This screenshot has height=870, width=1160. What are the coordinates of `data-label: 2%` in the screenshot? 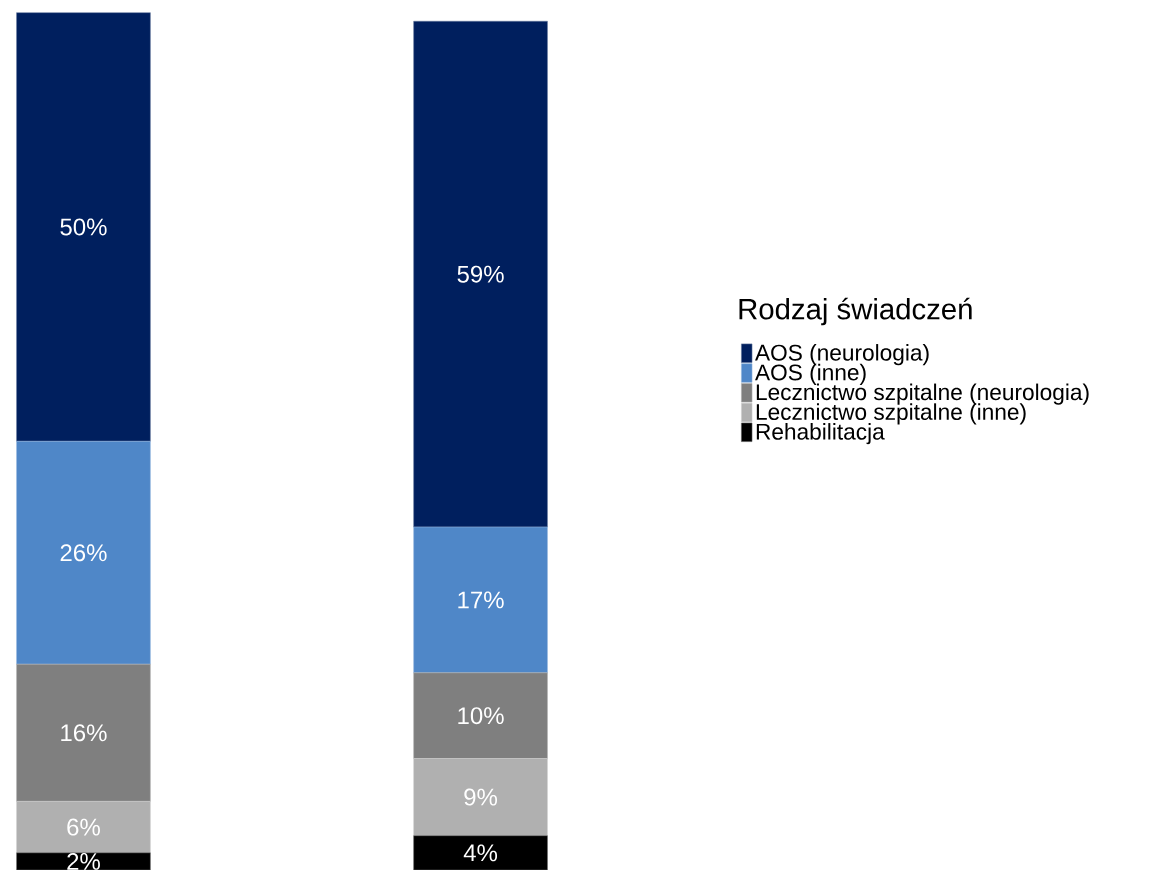 It's located at (83, 861).